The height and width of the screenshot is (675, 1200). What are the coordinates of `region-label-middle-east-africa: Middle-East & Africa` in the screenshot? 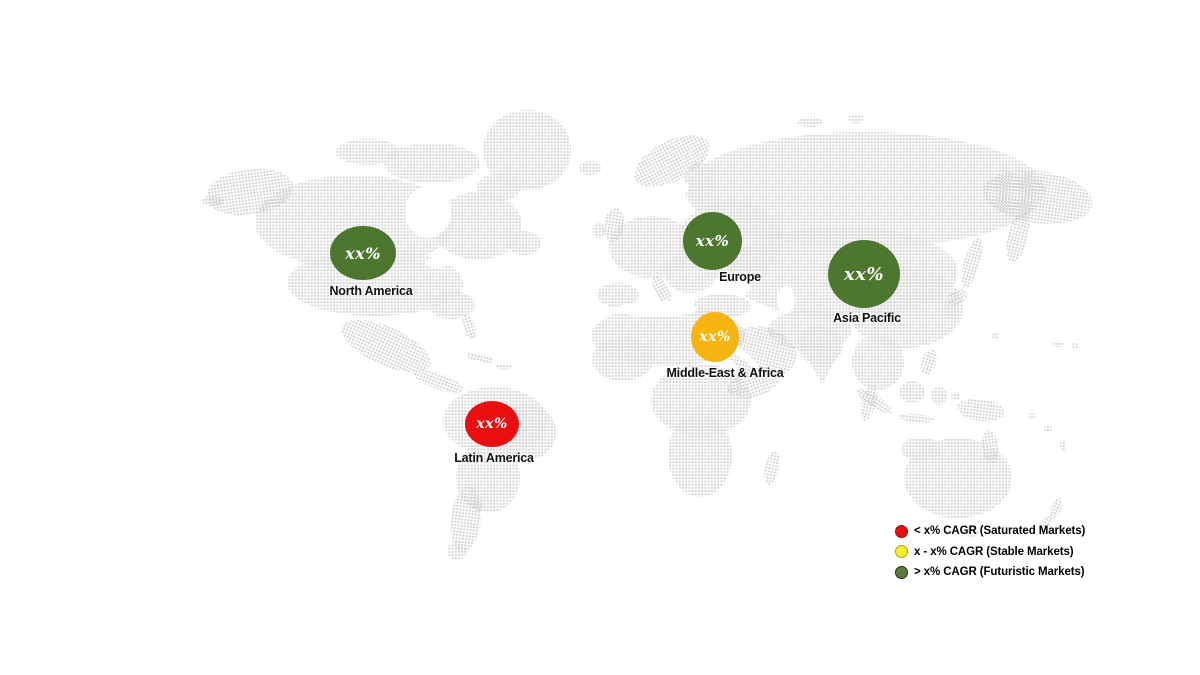 It's located at (725, 373).